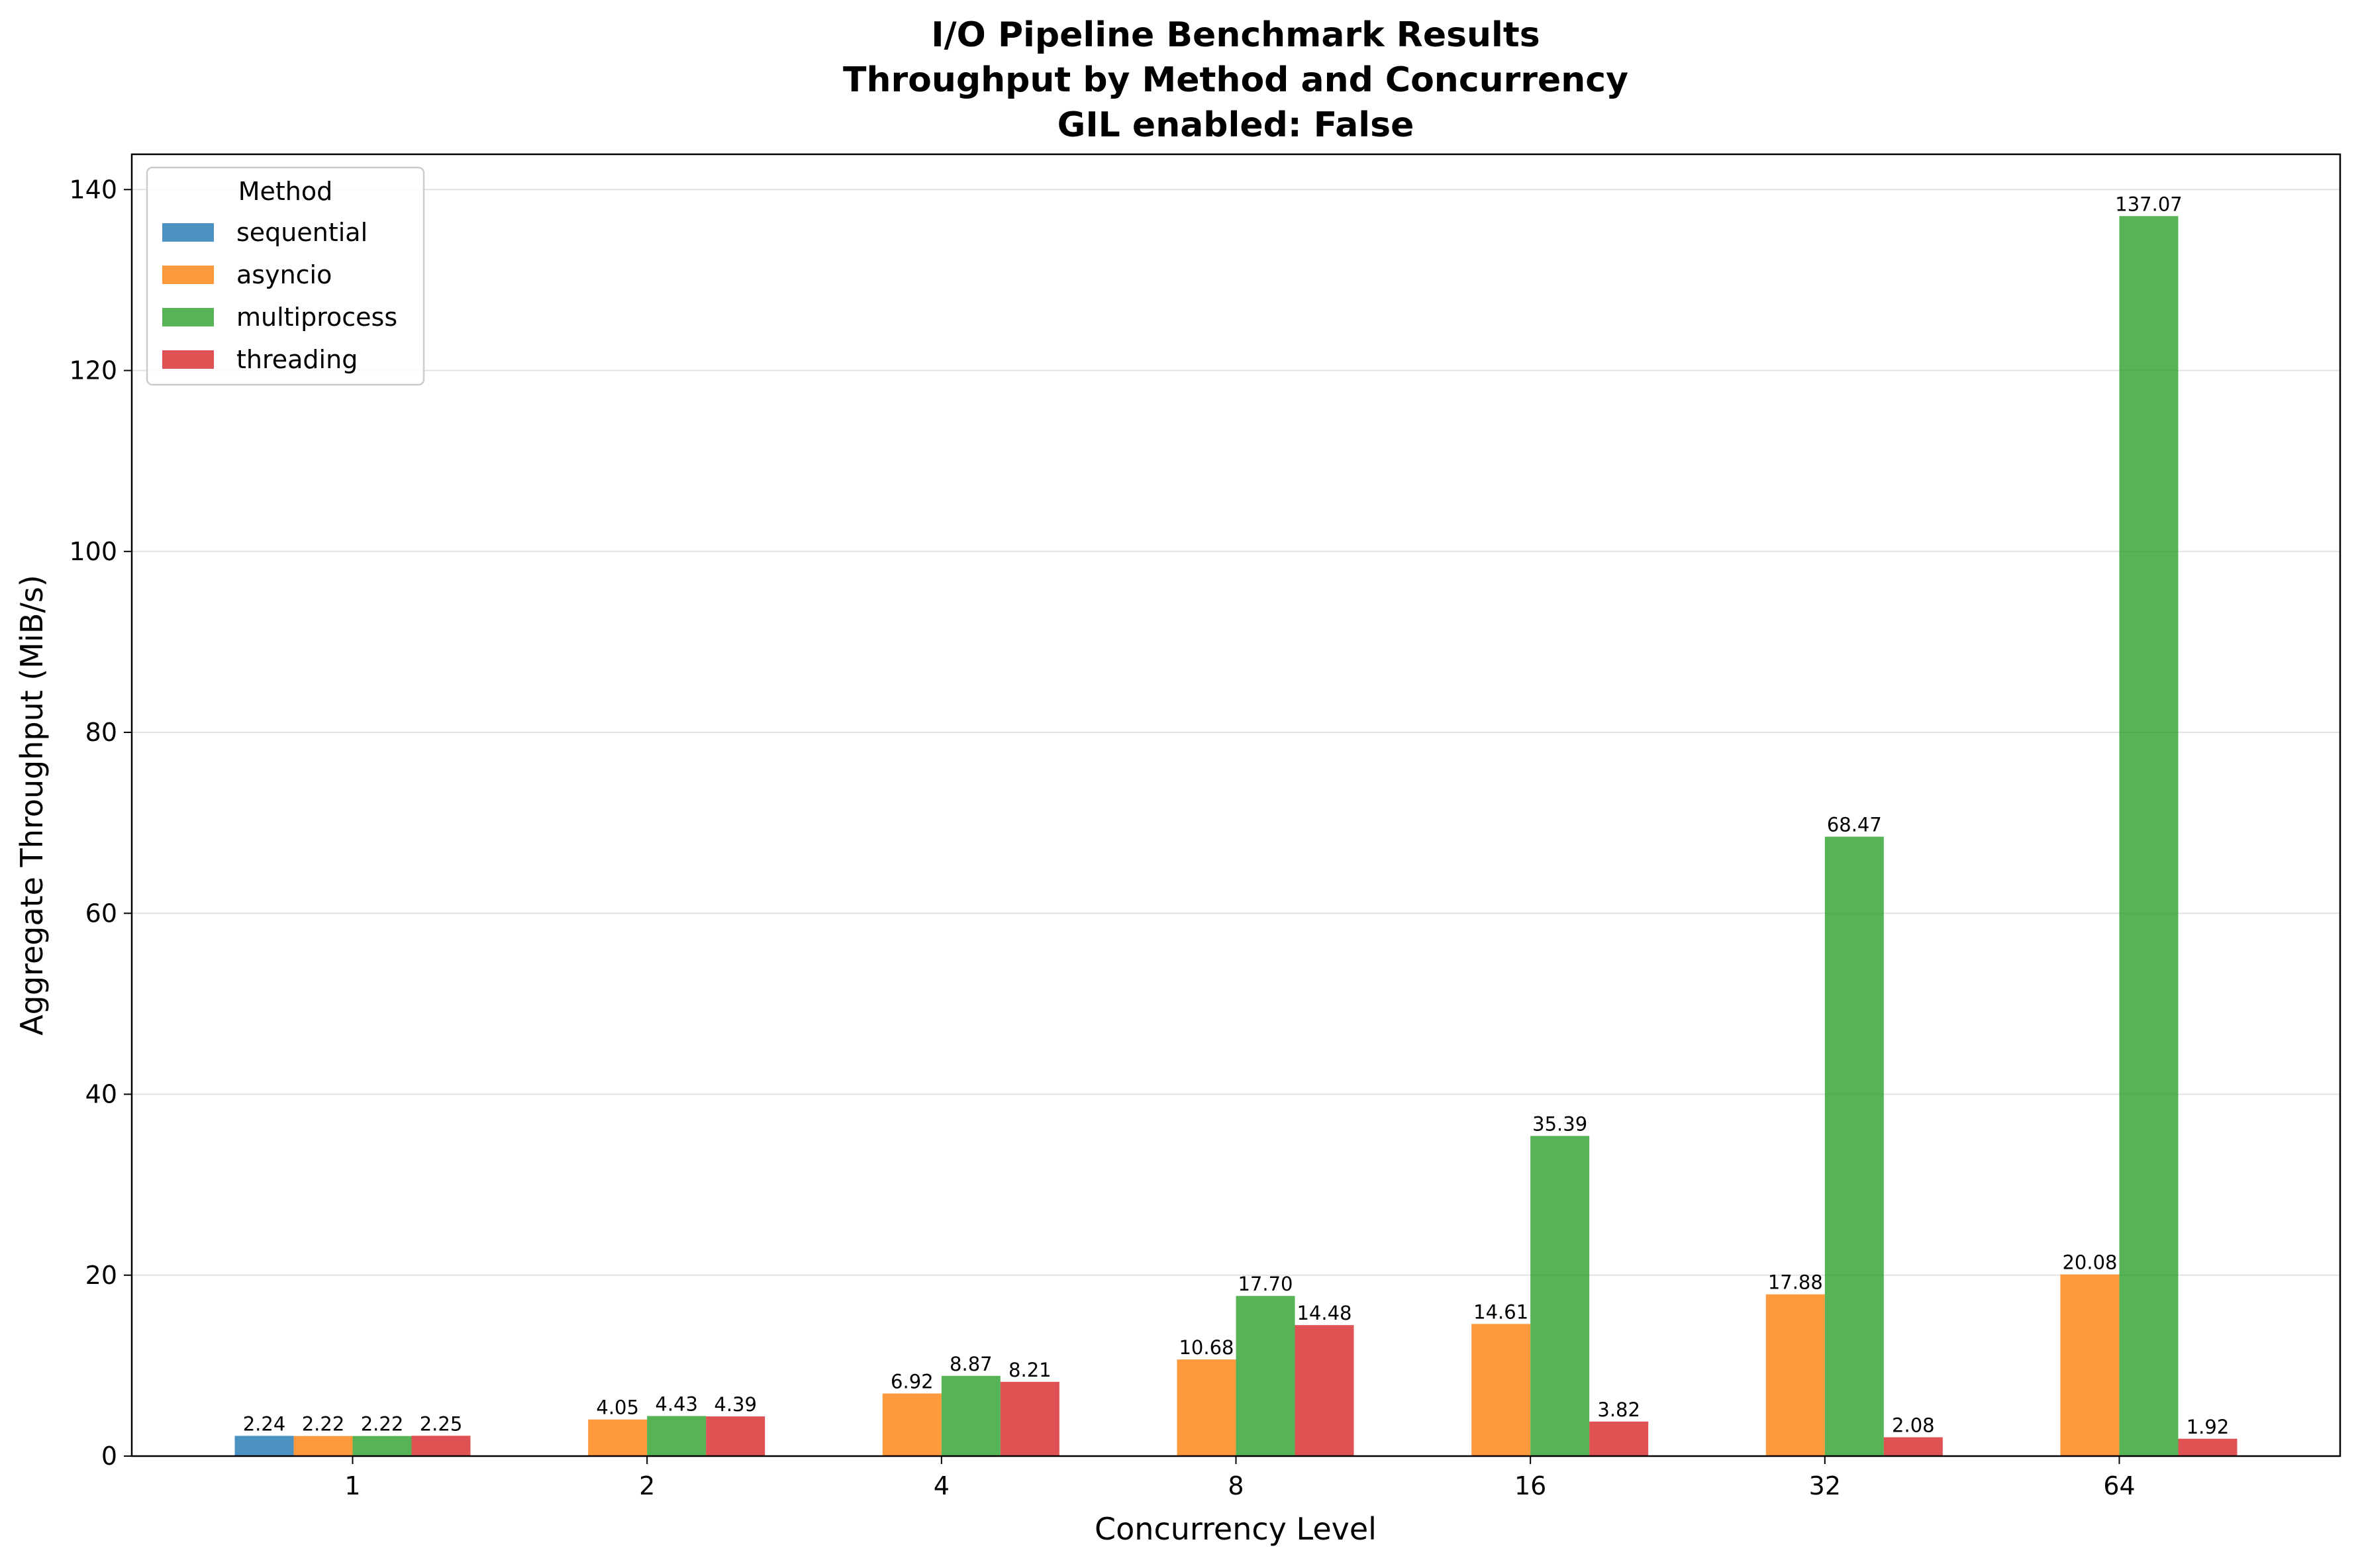 The image size is (2360, 1568). I want to click on legend-swatch-sequential, so click(188, 232).